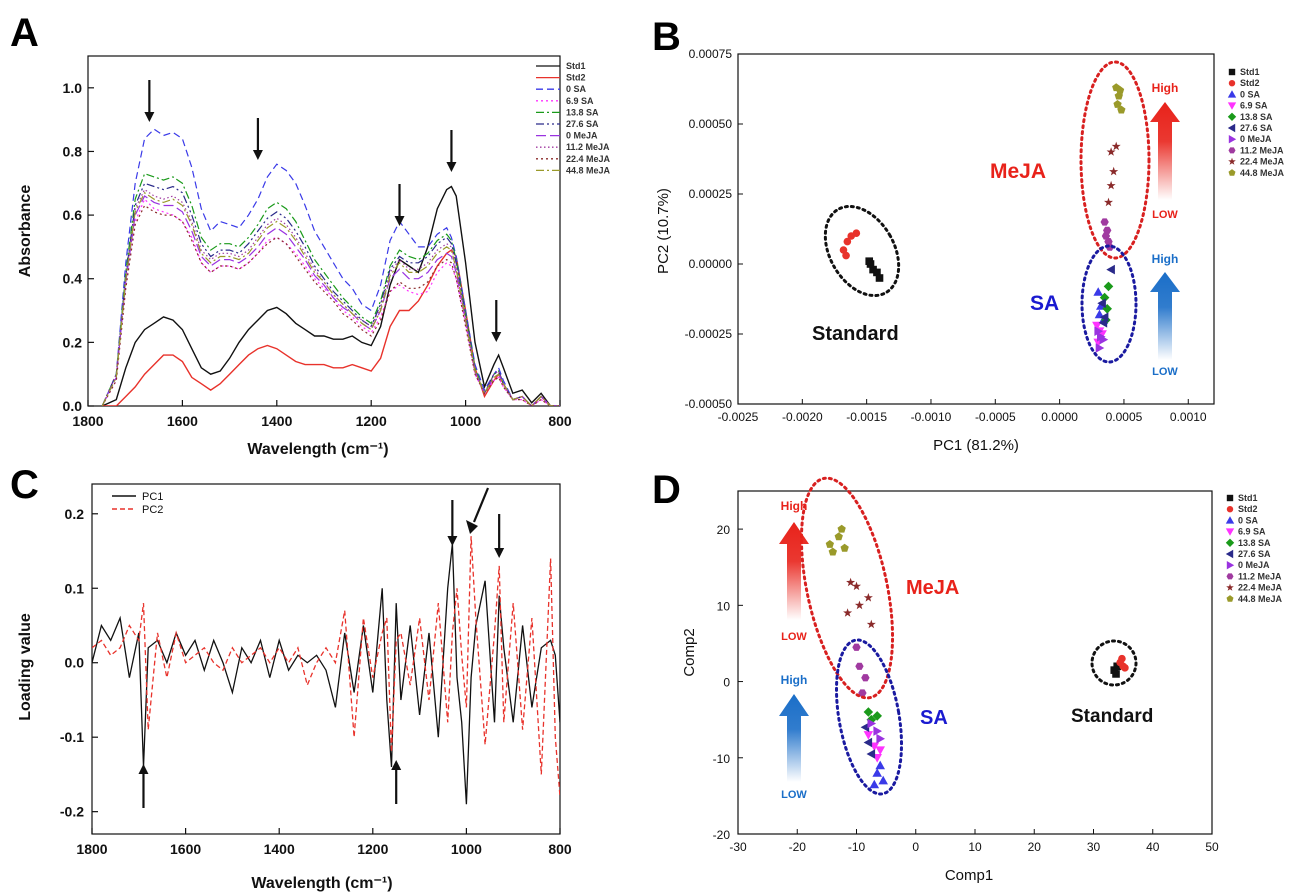 Image resolution: width=1301 pixels, height=894 pixels. What do you see at coordinates (321, 883) in the screenshot?
I see `panel-c-xlabel: Wavelength (cm⁻¹)` at bounding box center [321, 883].